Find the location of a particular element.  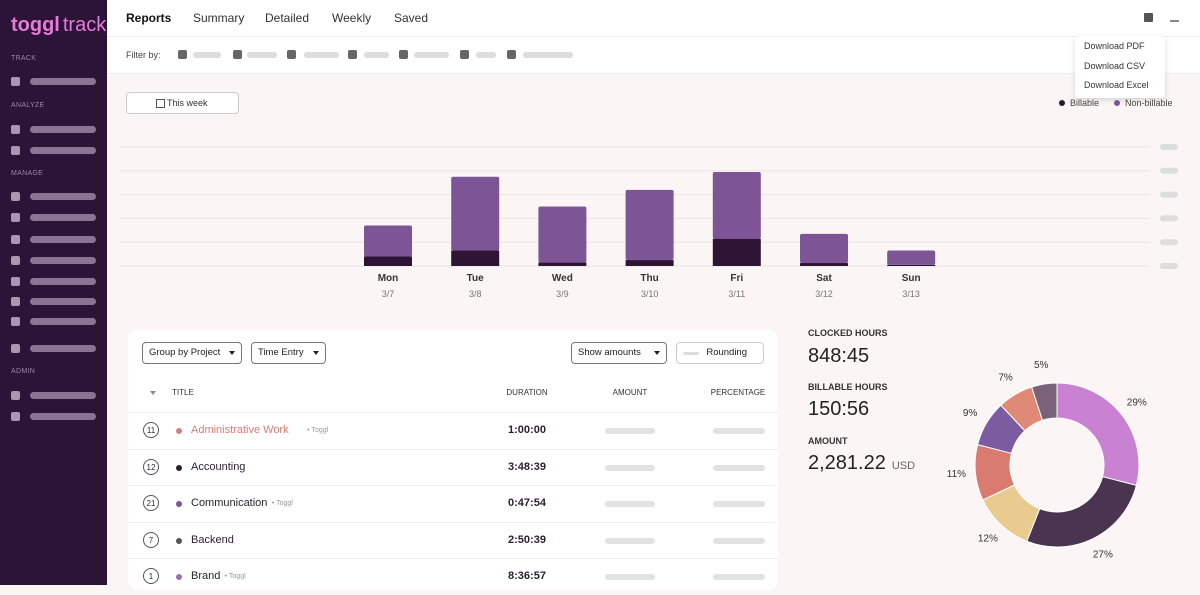

dropdown: Show amounts is located at coordinates (619, 353).